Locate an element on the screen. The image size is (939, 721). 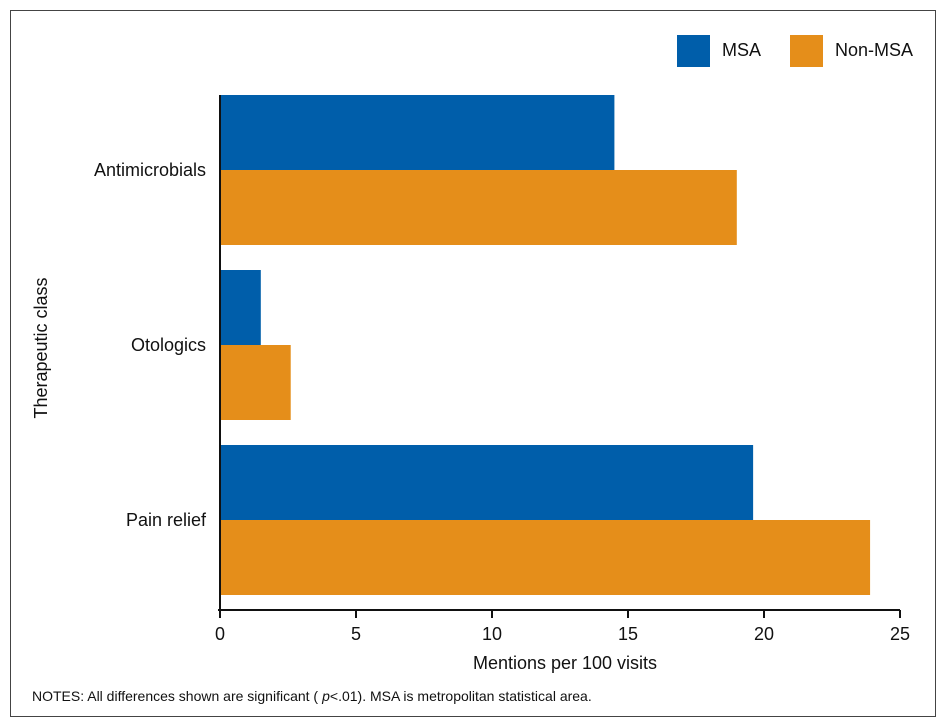
legend-label: Non-MSA is located at coordinates (874, 50).